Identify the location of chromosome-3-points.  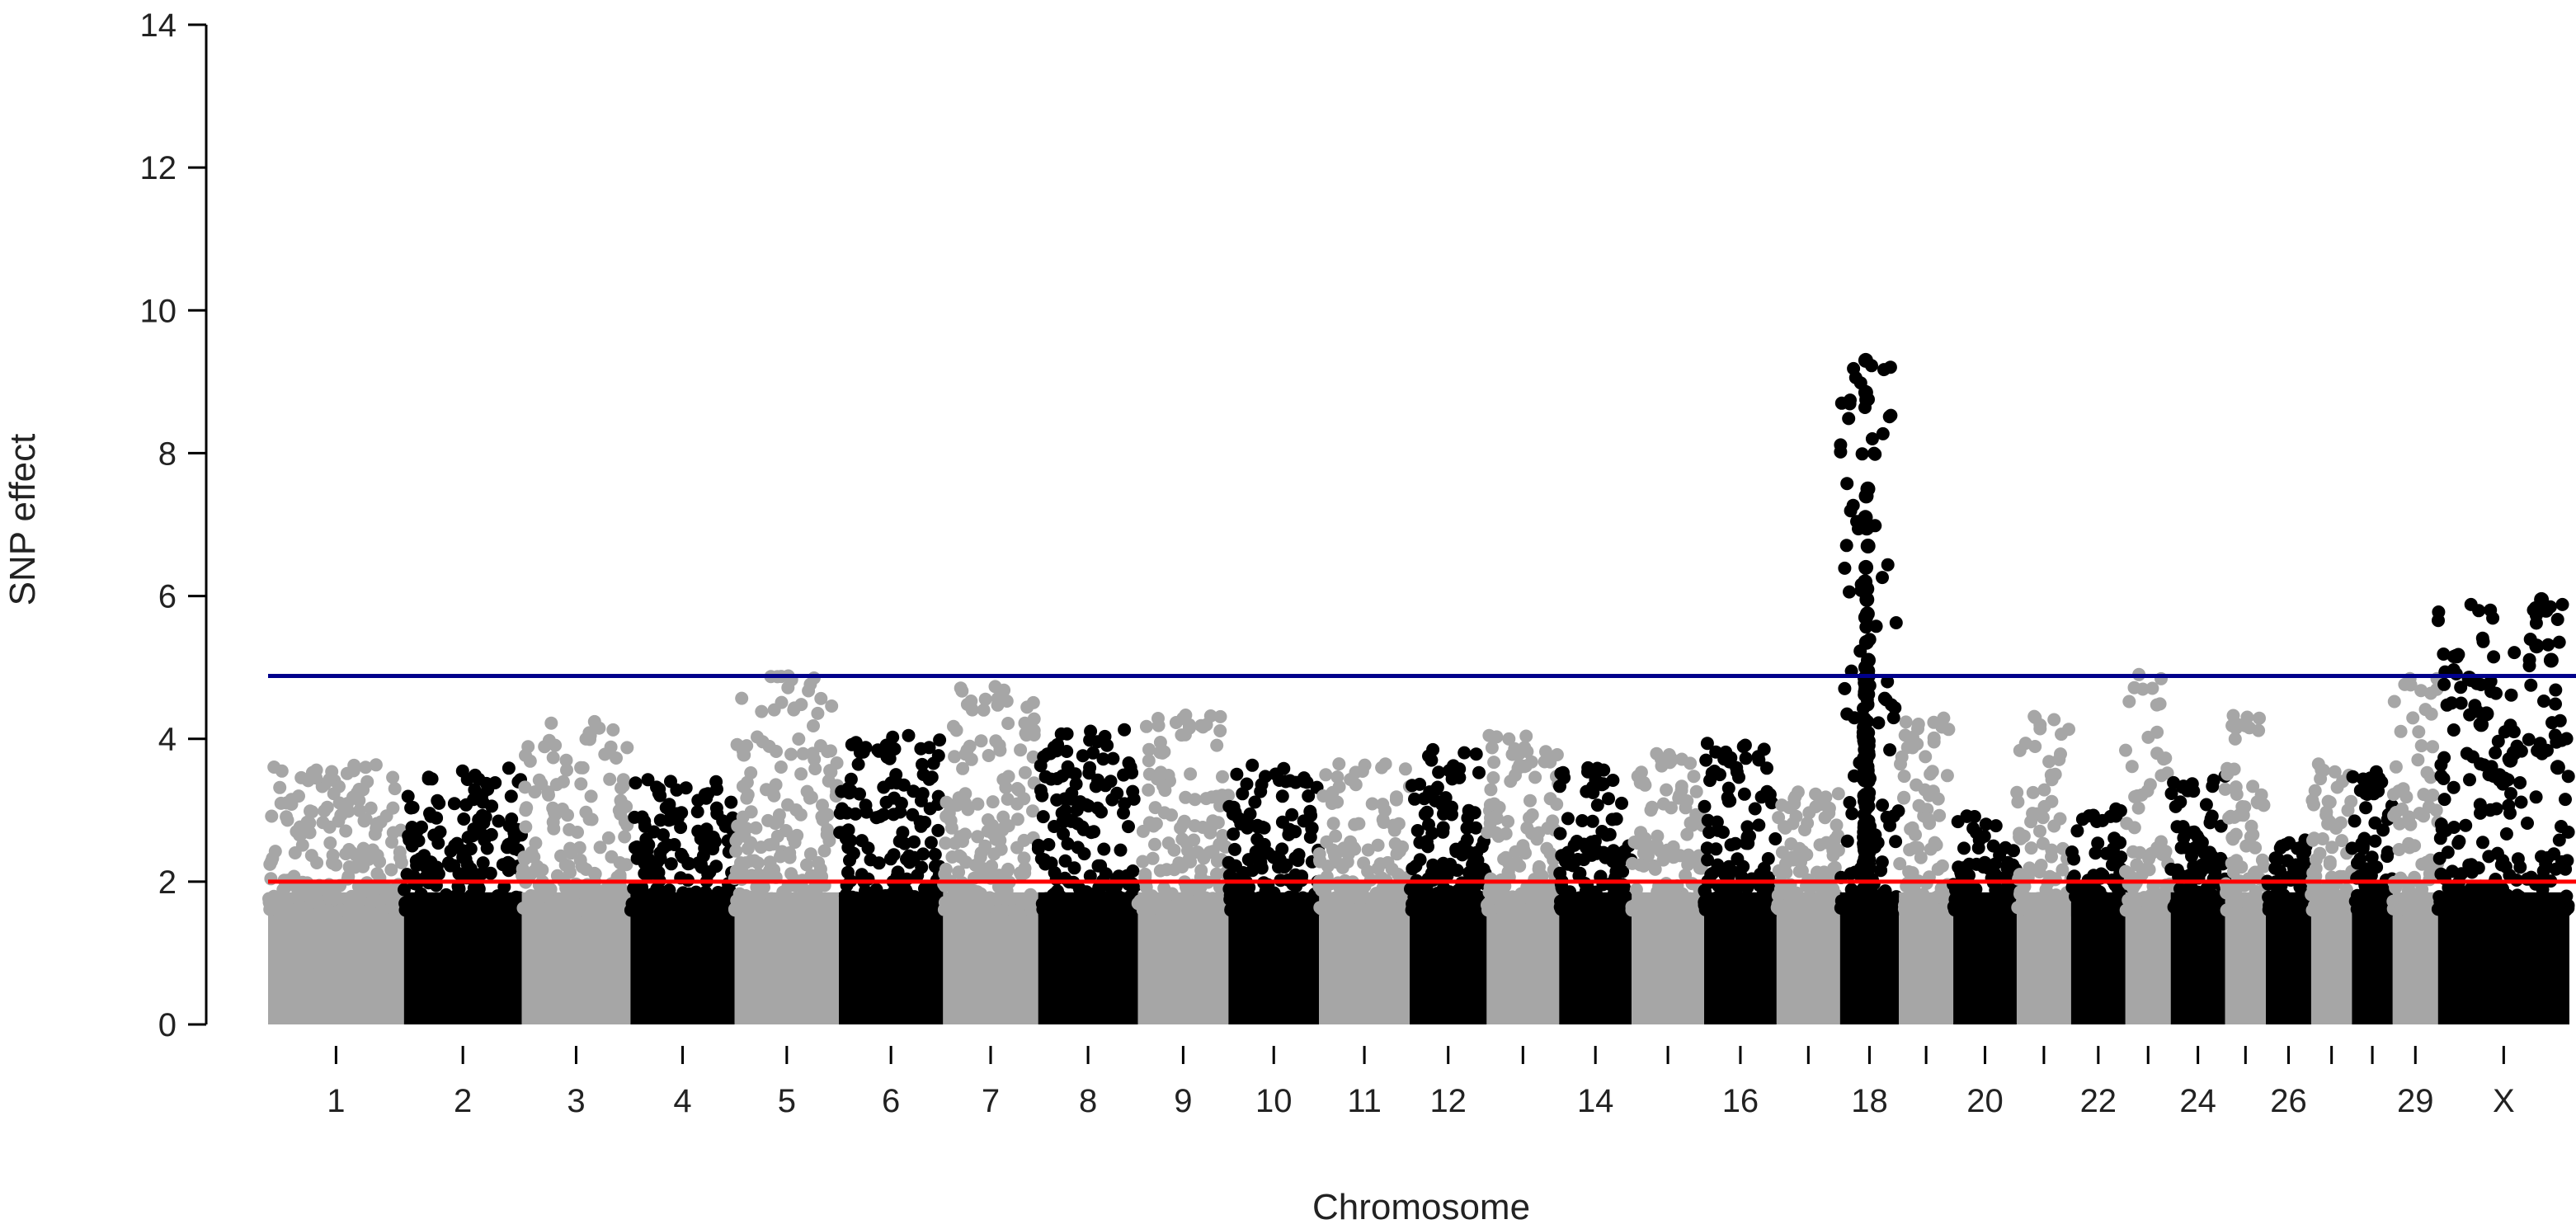
(576, 869).